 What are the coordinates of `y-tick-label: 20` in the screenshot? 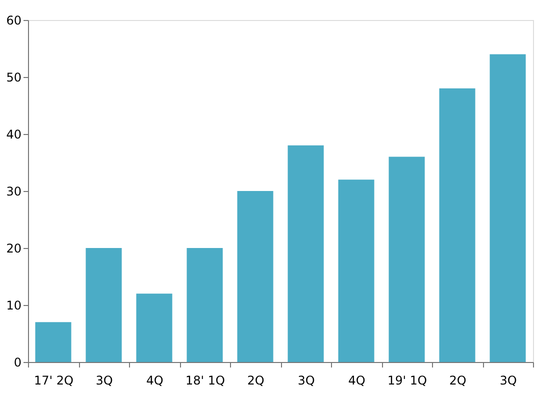 It's located at (14, 249).